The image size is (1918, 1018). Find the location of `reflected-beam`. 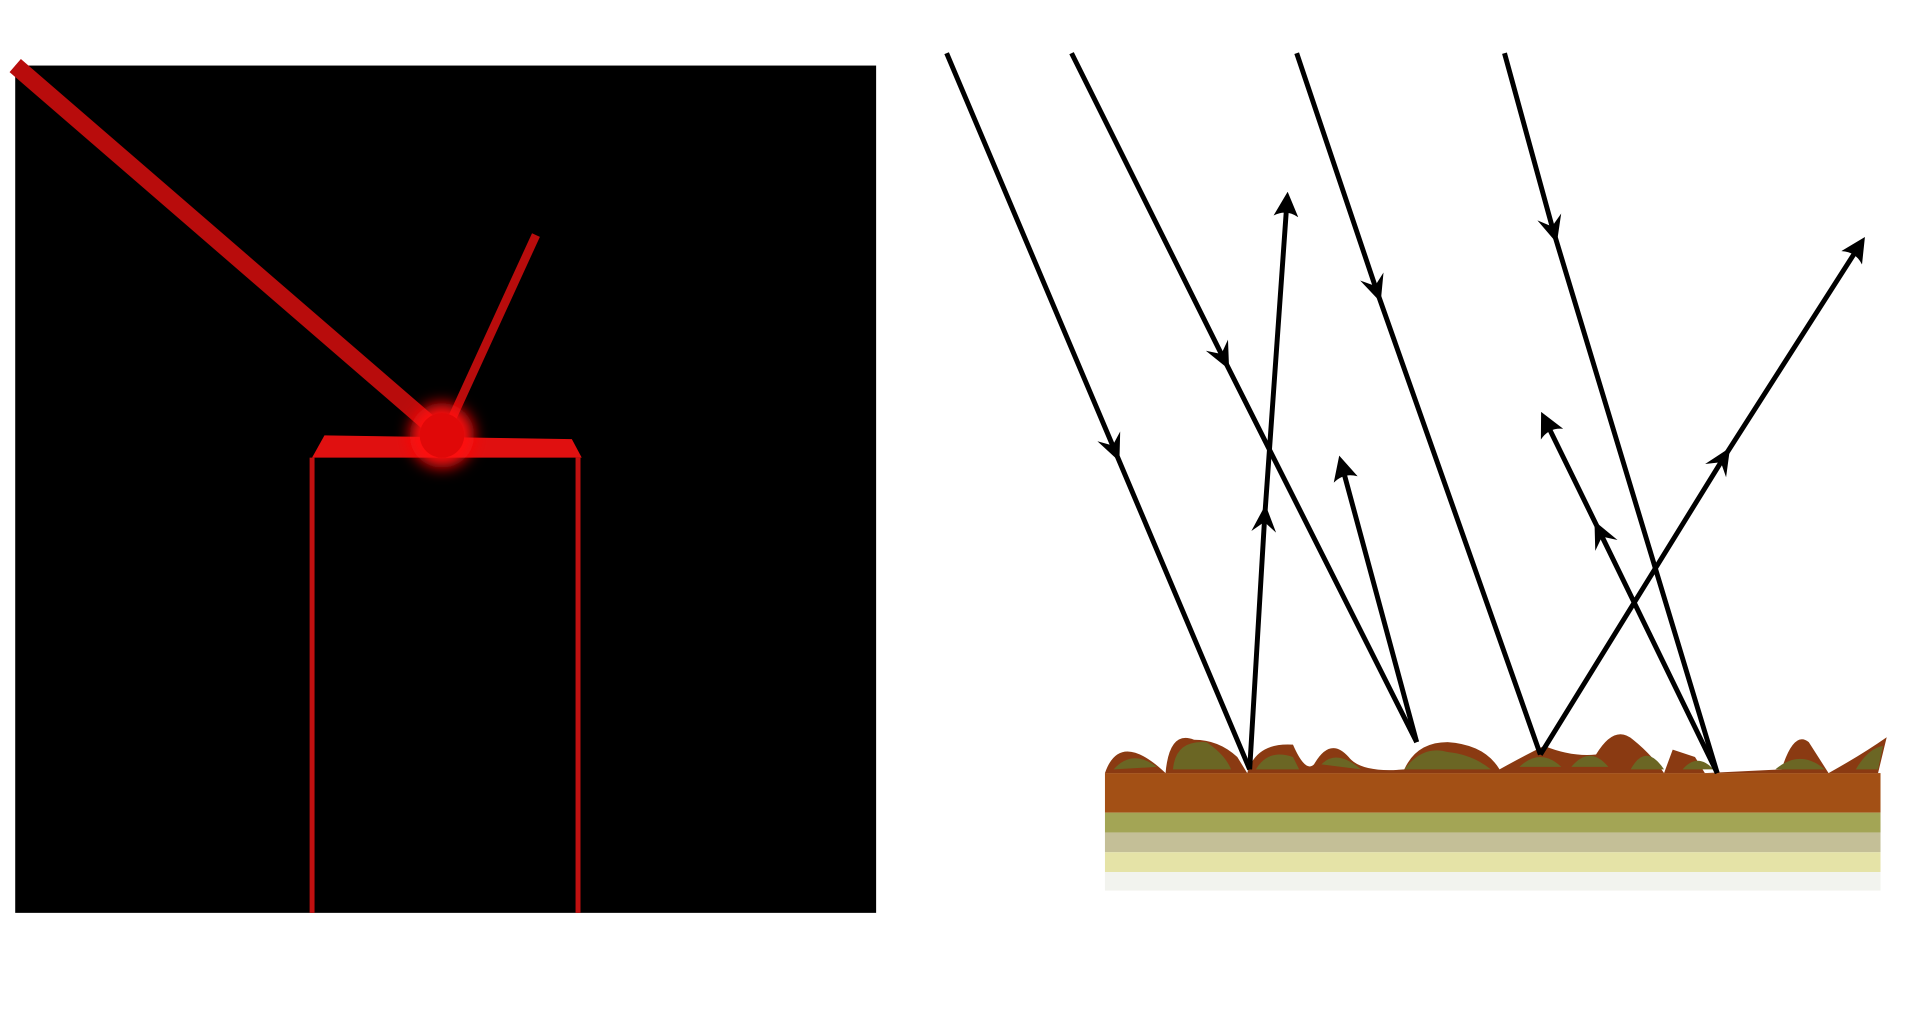

reflected-beam is located at coordinates (492, 331).